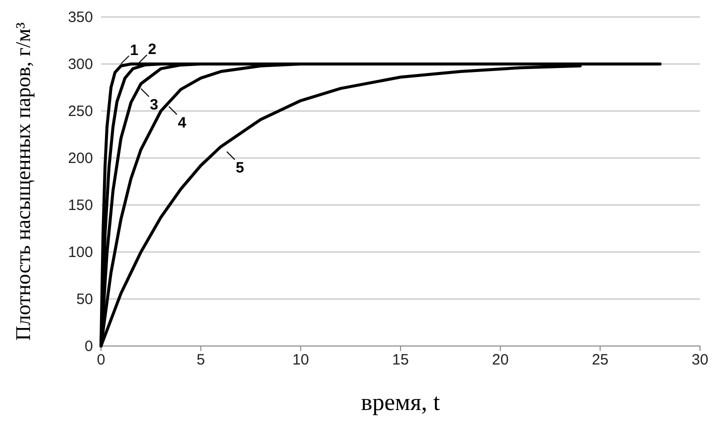 Image resolution: width=714 pixels, height=430 pixels. I want to click on x-tick-label: 0, so click(101, 360).